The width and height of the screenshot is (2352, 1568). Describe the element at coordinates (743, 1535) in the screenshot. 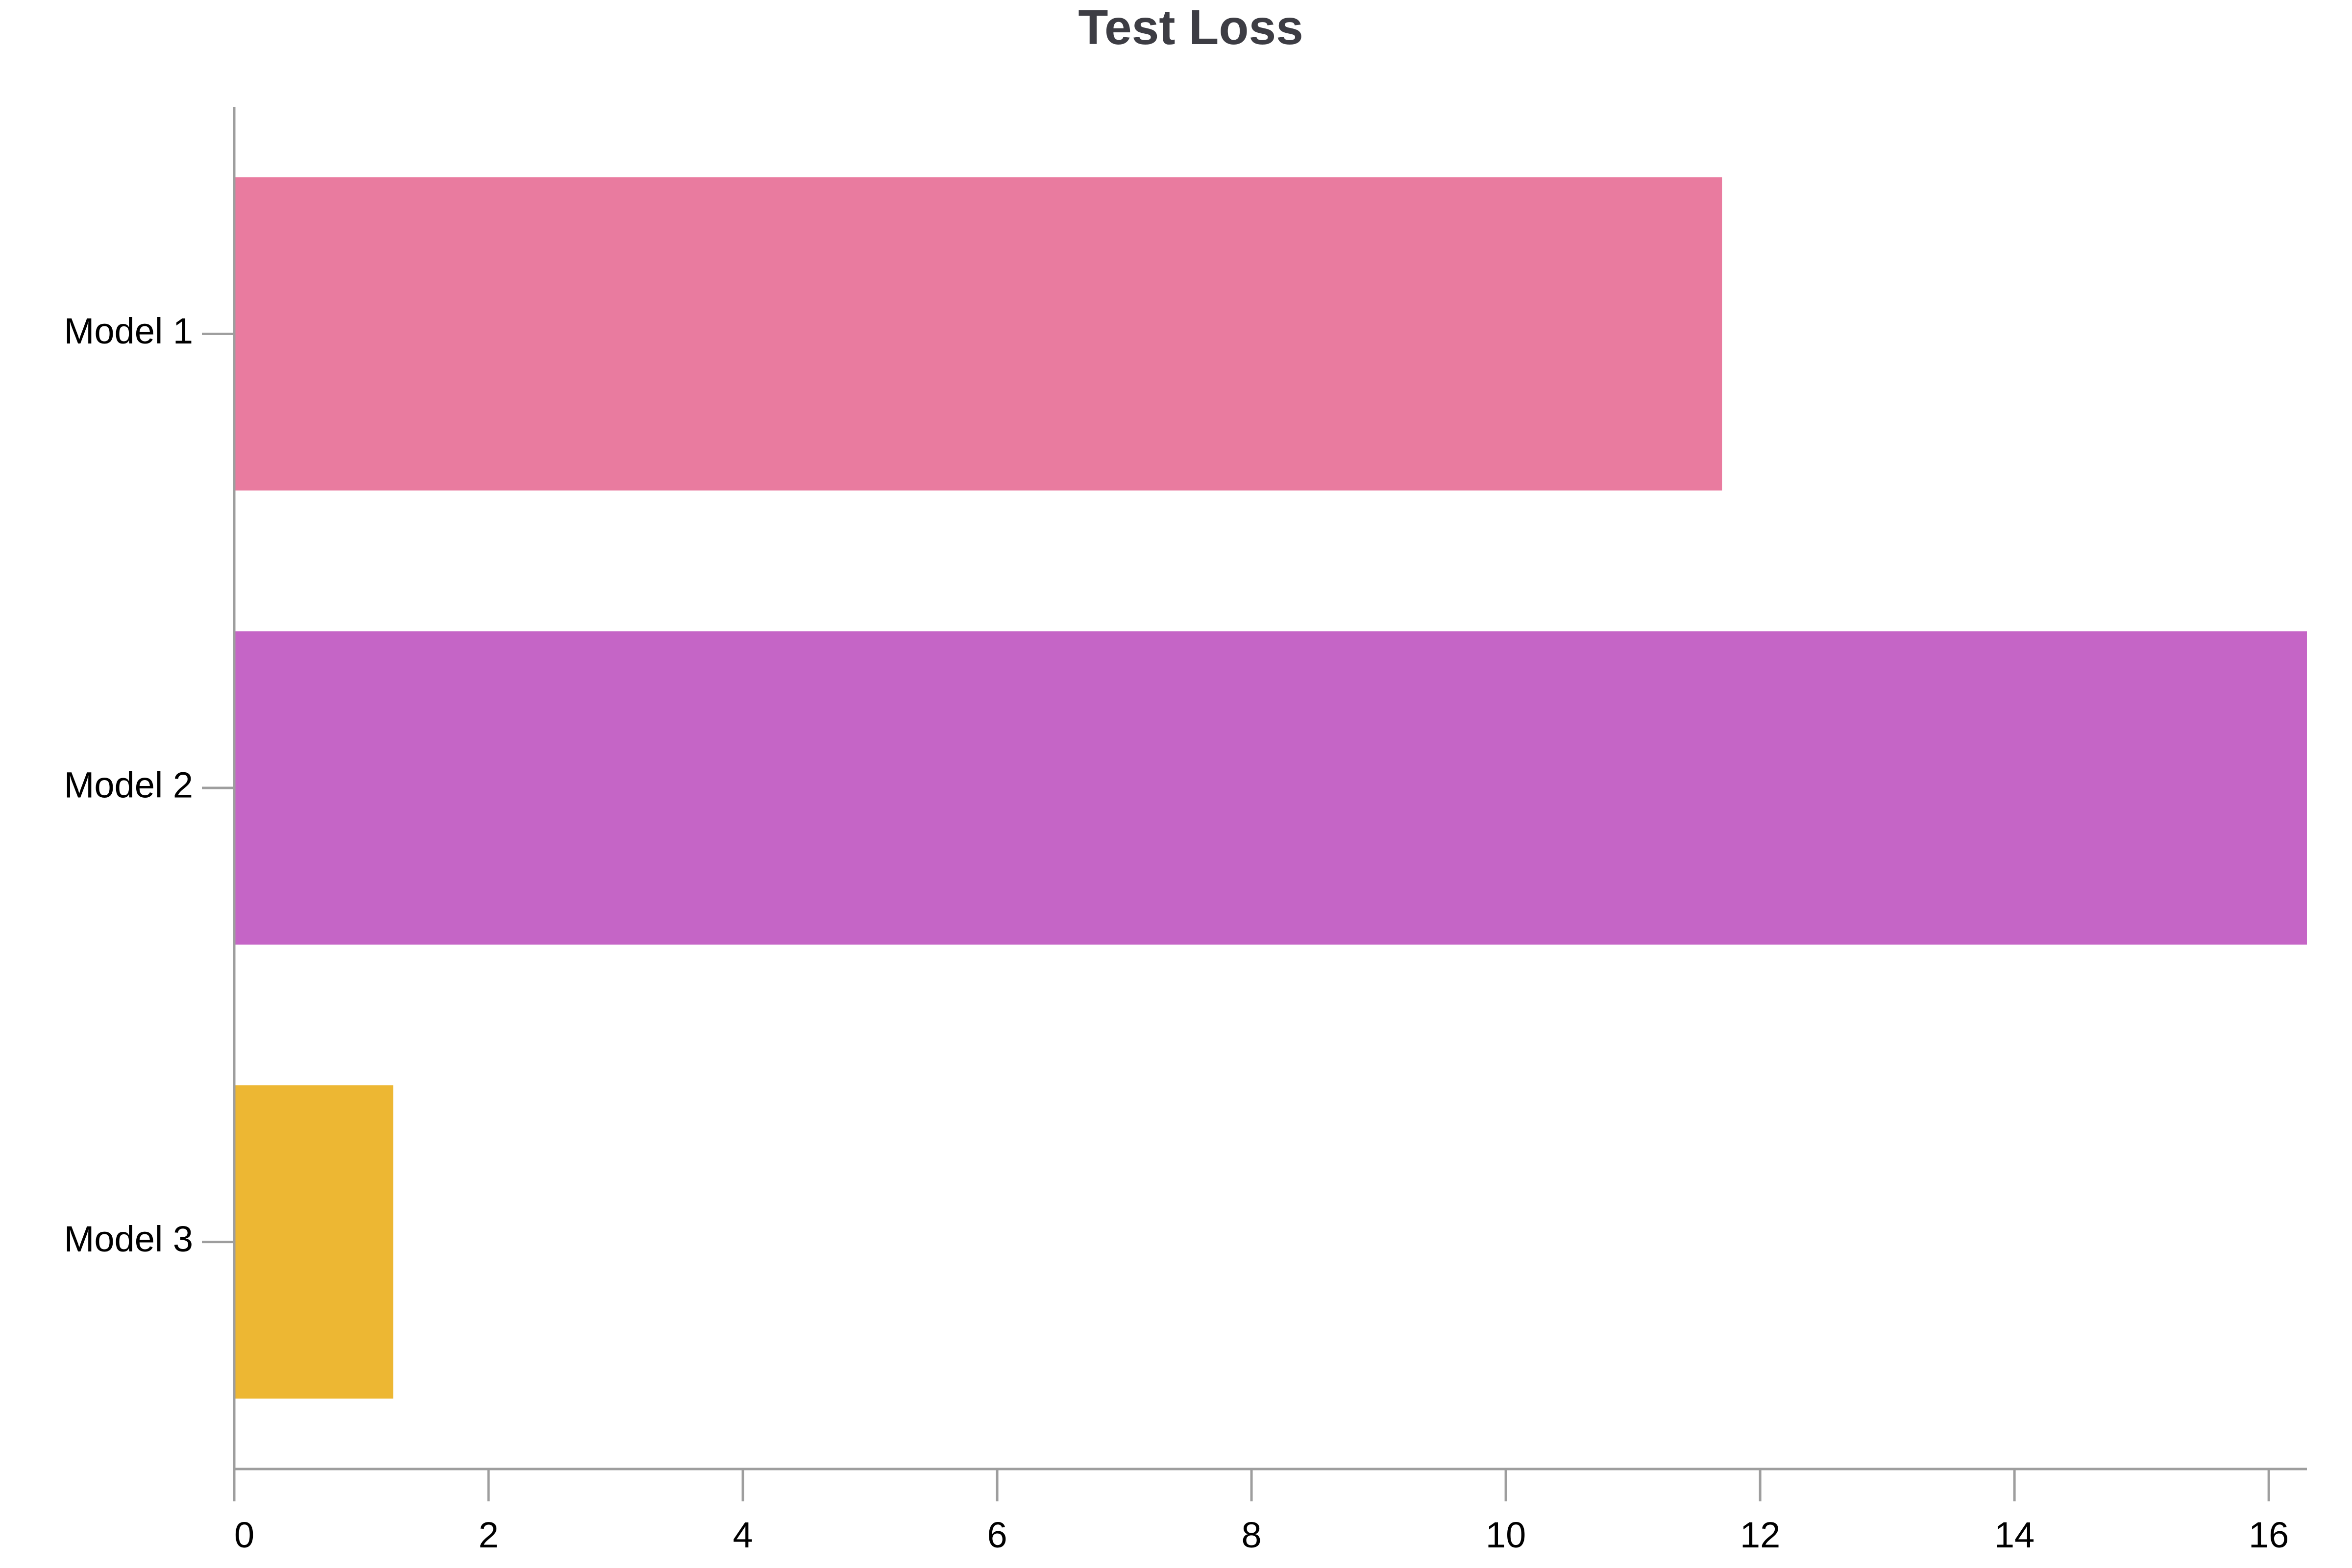

I see `x-tick-label-4: 4` at that location.